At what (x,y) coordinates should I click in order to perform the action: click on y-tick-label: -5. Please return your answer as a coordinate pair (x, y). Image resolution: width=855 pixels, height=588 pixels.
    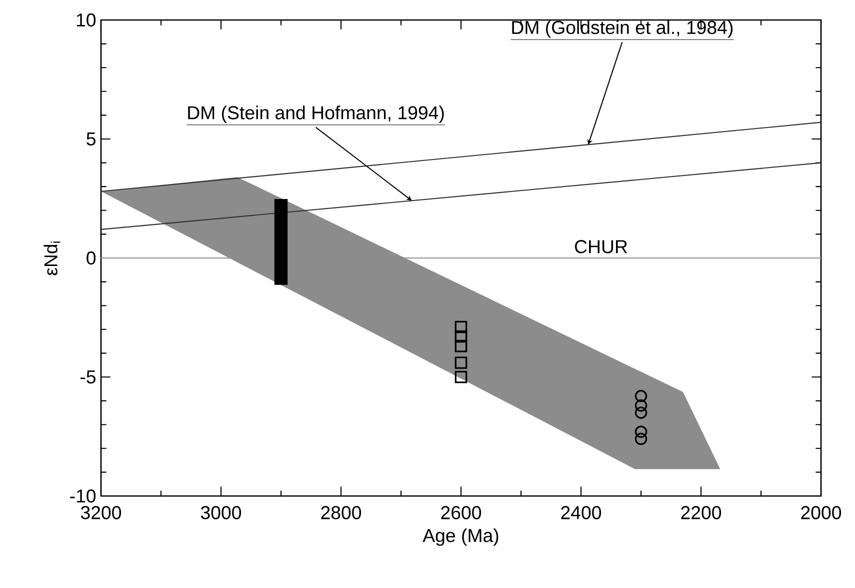
    Looking at the image, I should click on (88, 377).